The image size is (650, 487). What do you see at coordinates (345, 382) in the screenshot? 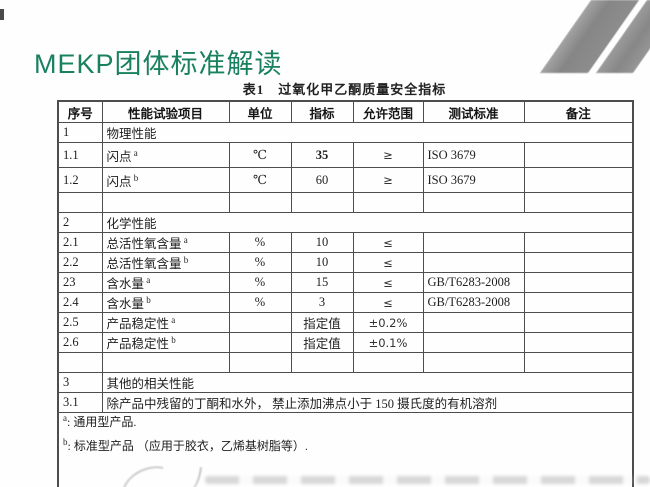
I see `table-row: 3 其他的相关性能` at bounding box center [345, 382].